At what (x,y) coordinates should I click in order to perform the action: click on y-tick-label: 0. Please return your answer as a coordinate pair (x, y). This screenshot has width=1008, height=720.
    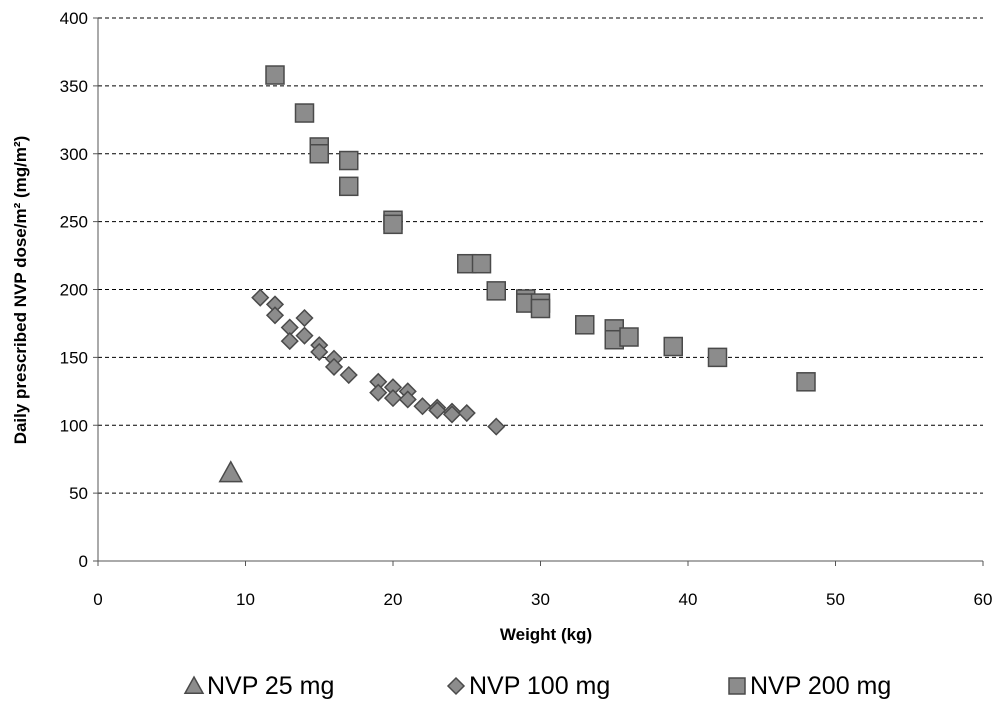
    Looking at the image, I should click on (83, 561).